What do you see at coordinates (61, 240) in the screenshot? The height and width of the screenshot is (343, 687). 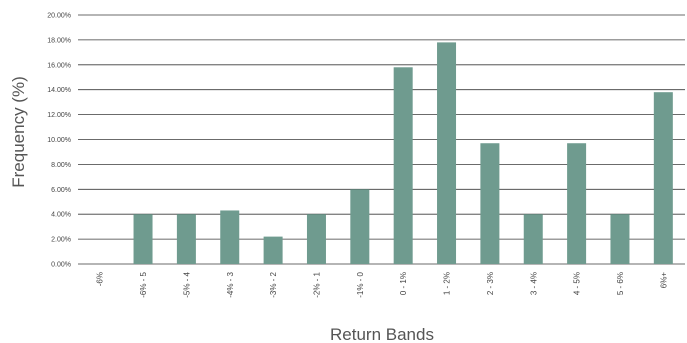 I see `y-tick-label: 2.00%` at bounding box center [61, 240].